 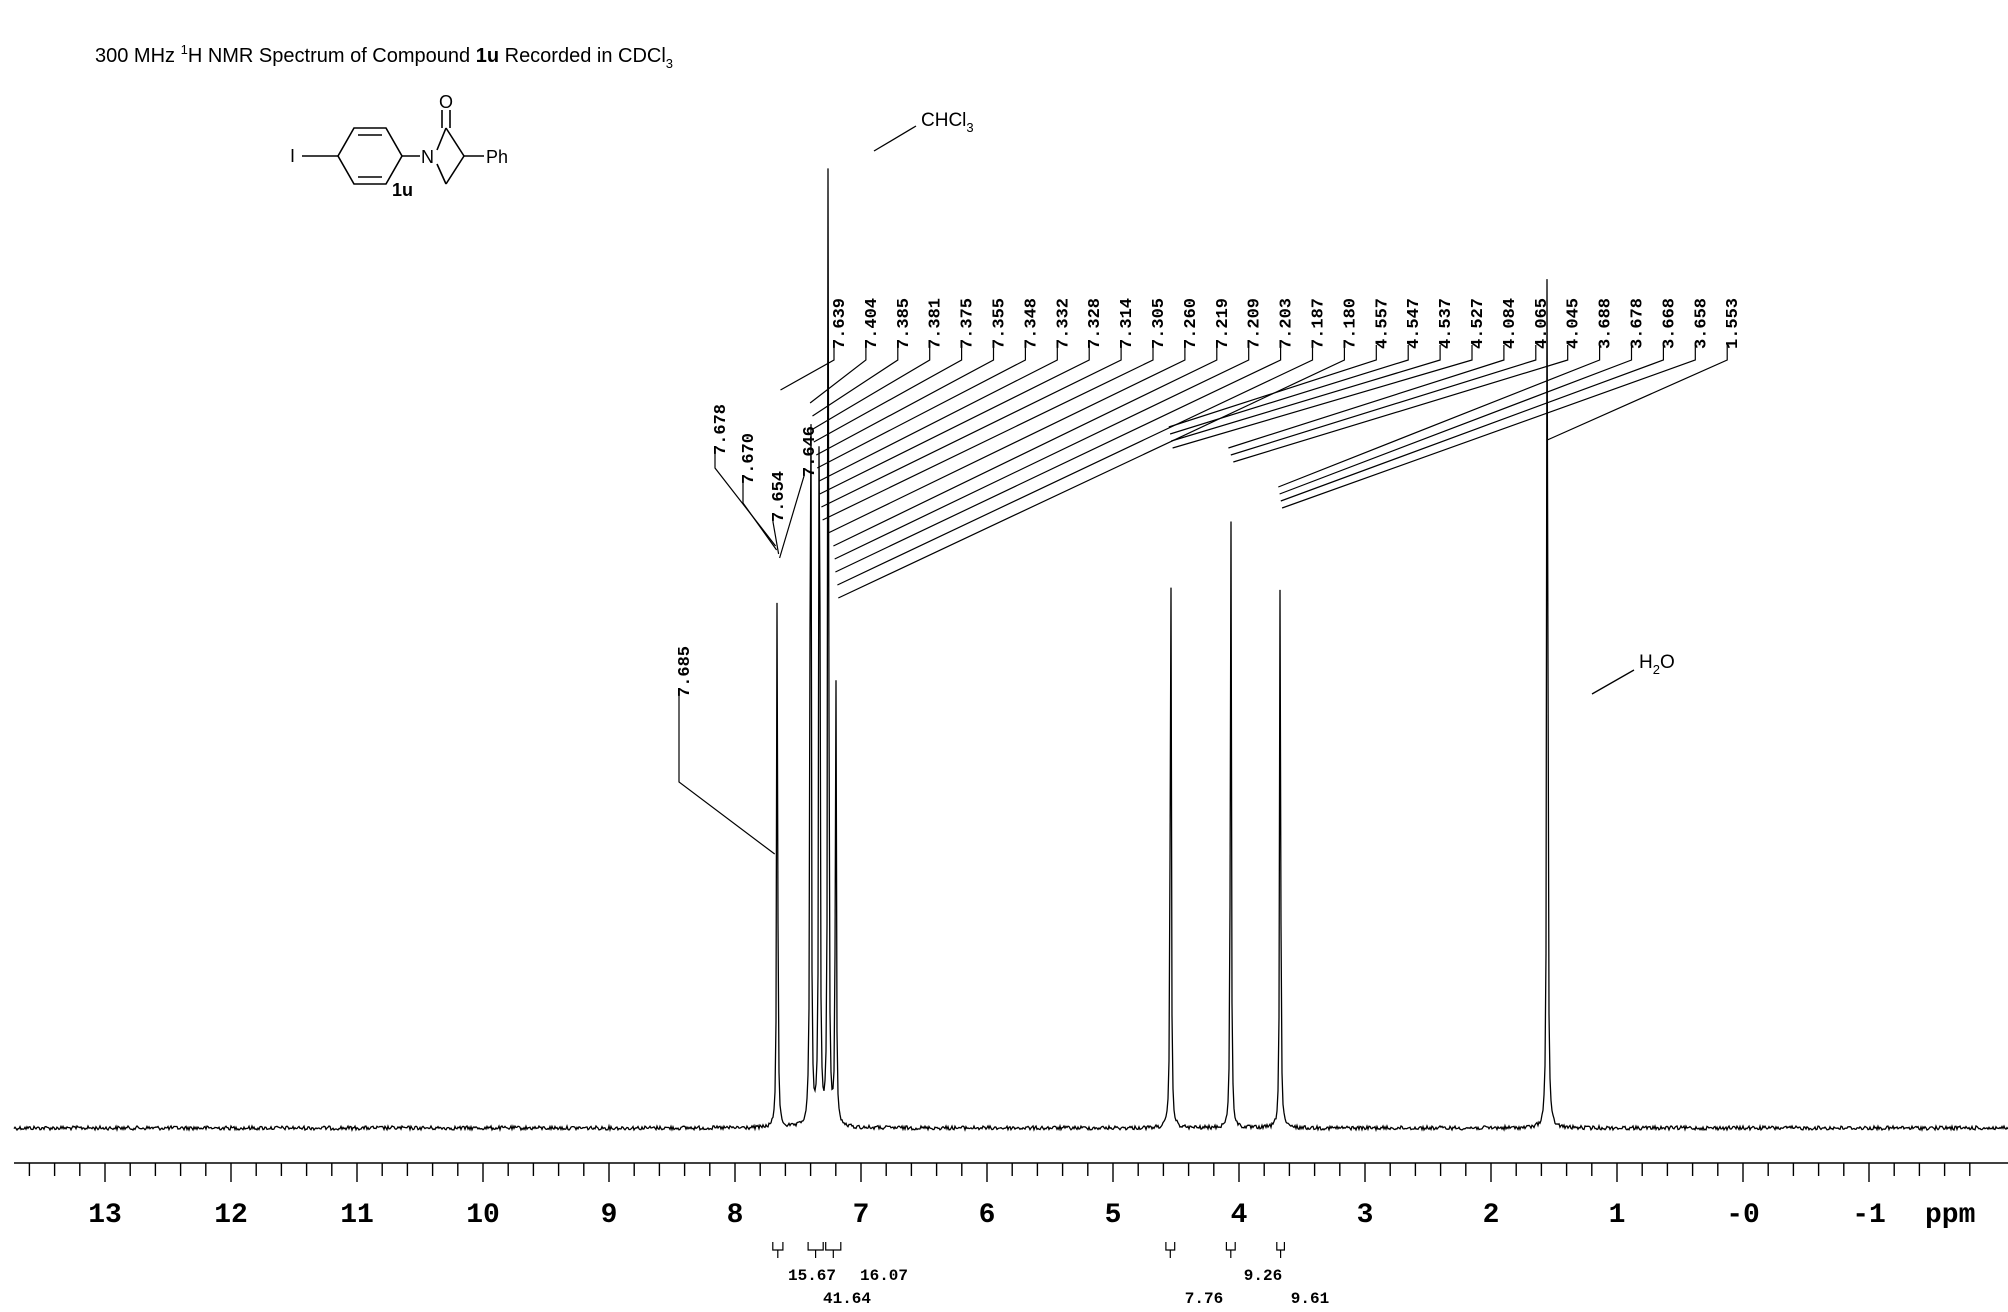 What do you see at coordinates (487, 56) in the screenshot?
I see `title-bold: 1u` at bounding box center [487, 56].